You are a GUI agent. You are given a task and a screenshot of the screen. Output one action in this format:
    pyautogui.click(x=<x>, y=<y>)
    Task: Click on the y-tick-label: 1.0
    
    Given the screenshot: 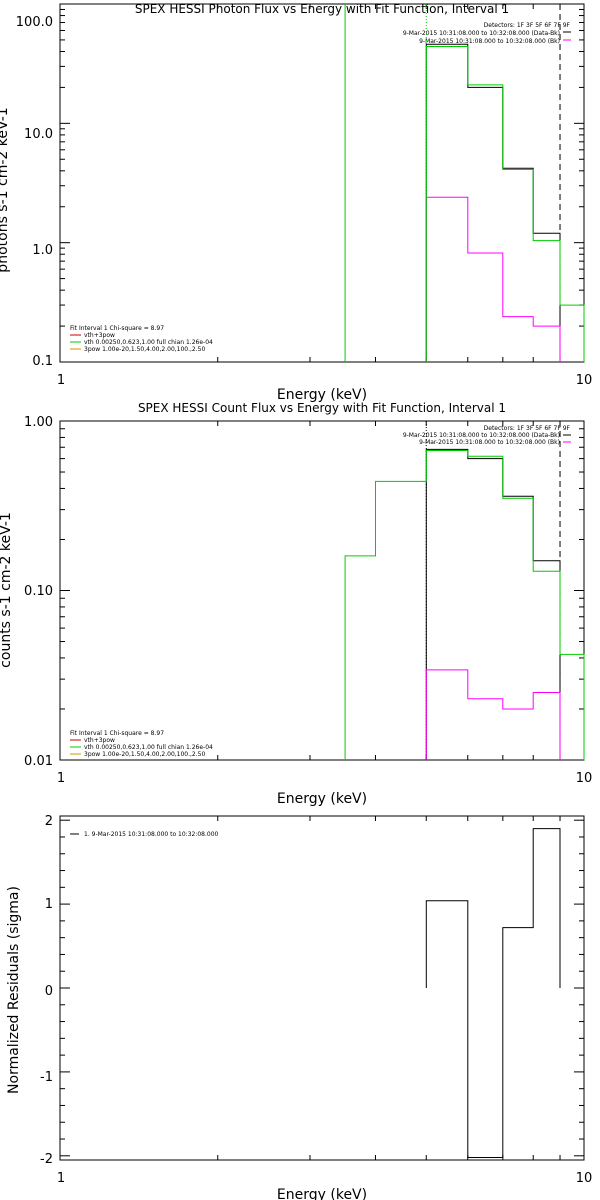 What is the action you would take?
    pyautogui.click(x=42, y=250)
    